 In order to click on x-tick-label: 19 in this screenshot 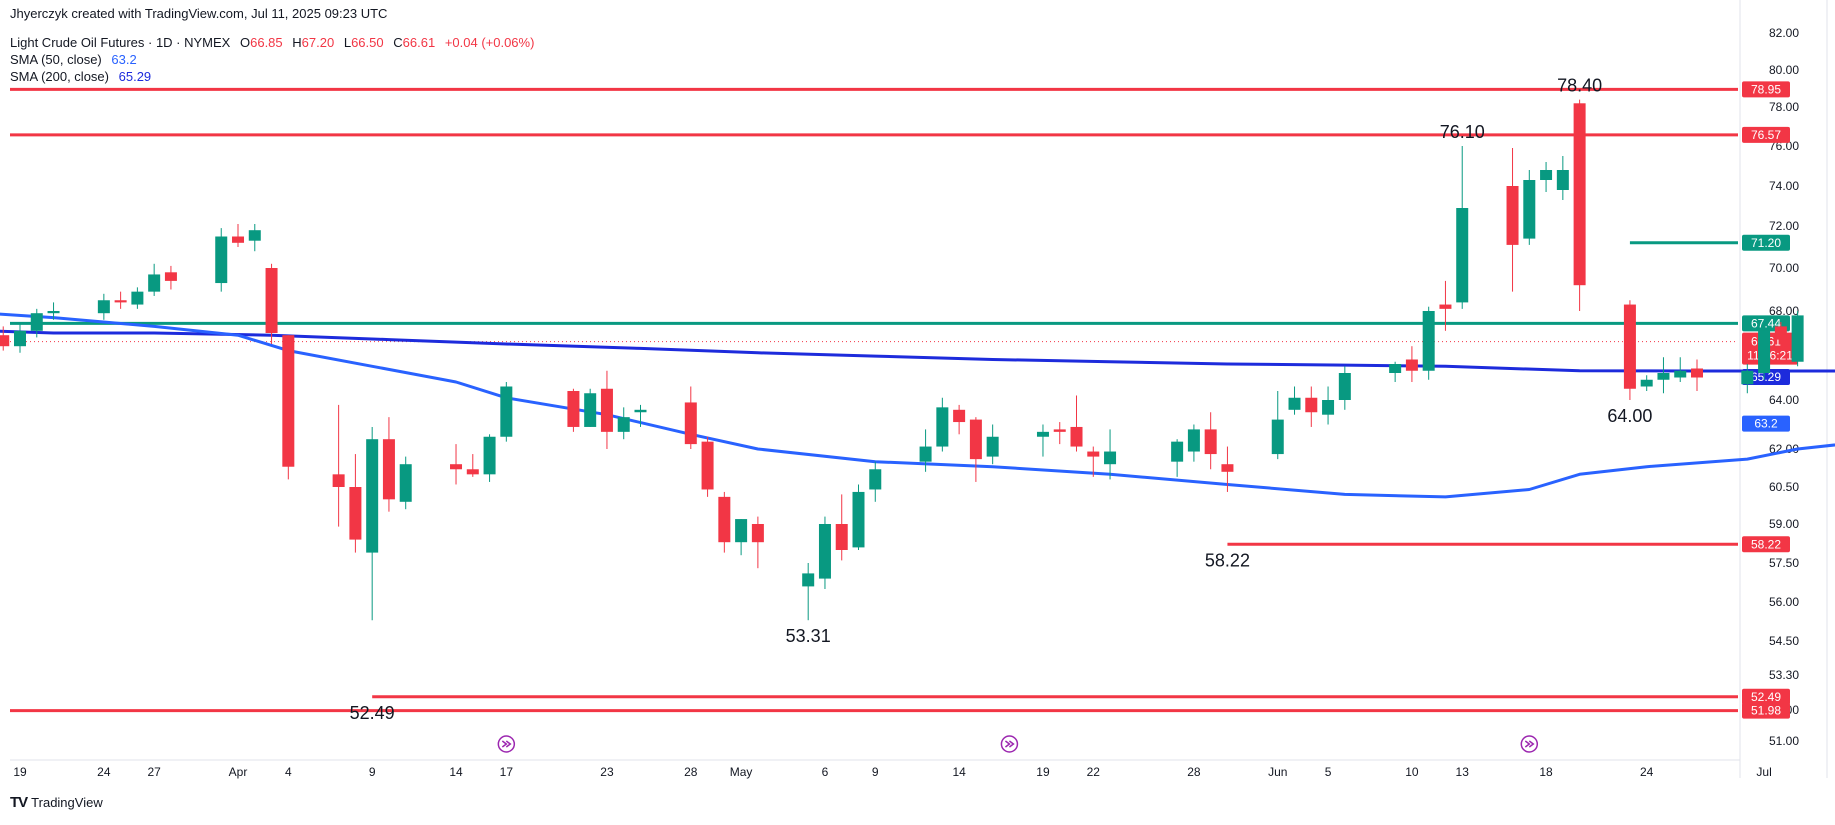, I will do `click(20, 772)`.